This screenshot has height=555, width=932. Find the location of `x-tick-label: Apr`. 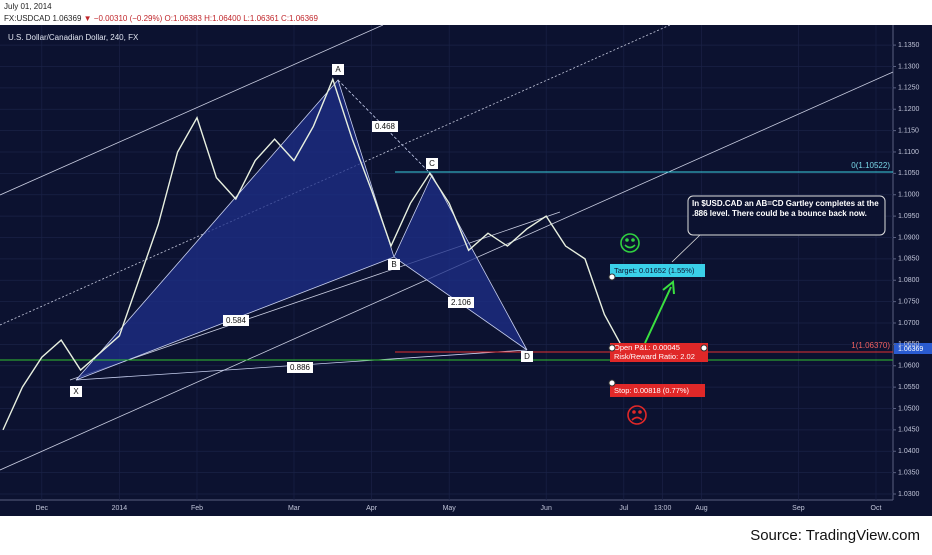

x-tick-label: Apr is located at coordinates (372, 508).